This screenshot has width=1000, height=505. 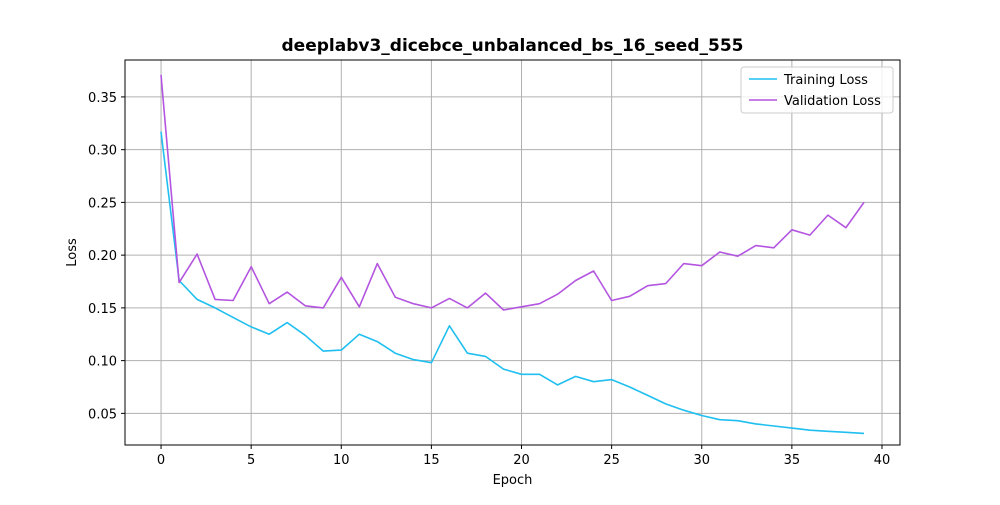 I want to click on legend-label: Training Loss, so click(x=825, y=80).